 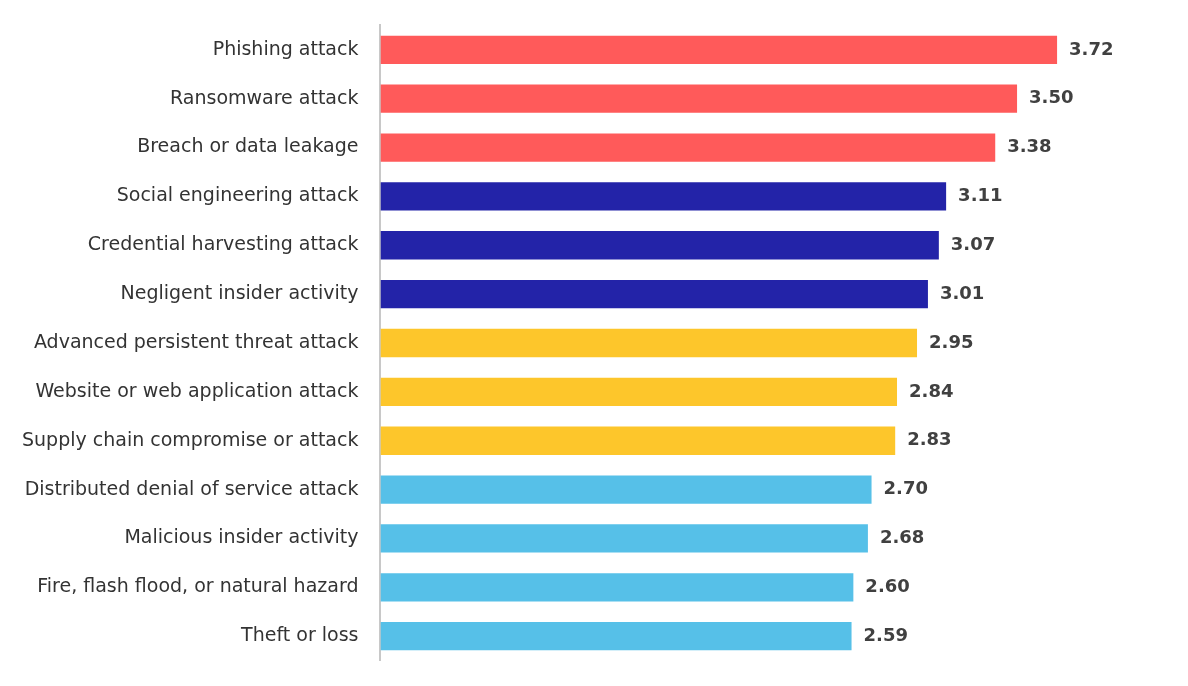 What do you see at coordinates (198, 585) in the screenshot?
I see `y-tick-label: Fire, flash flood, or natural hazard` at bounding box center [198, 585].